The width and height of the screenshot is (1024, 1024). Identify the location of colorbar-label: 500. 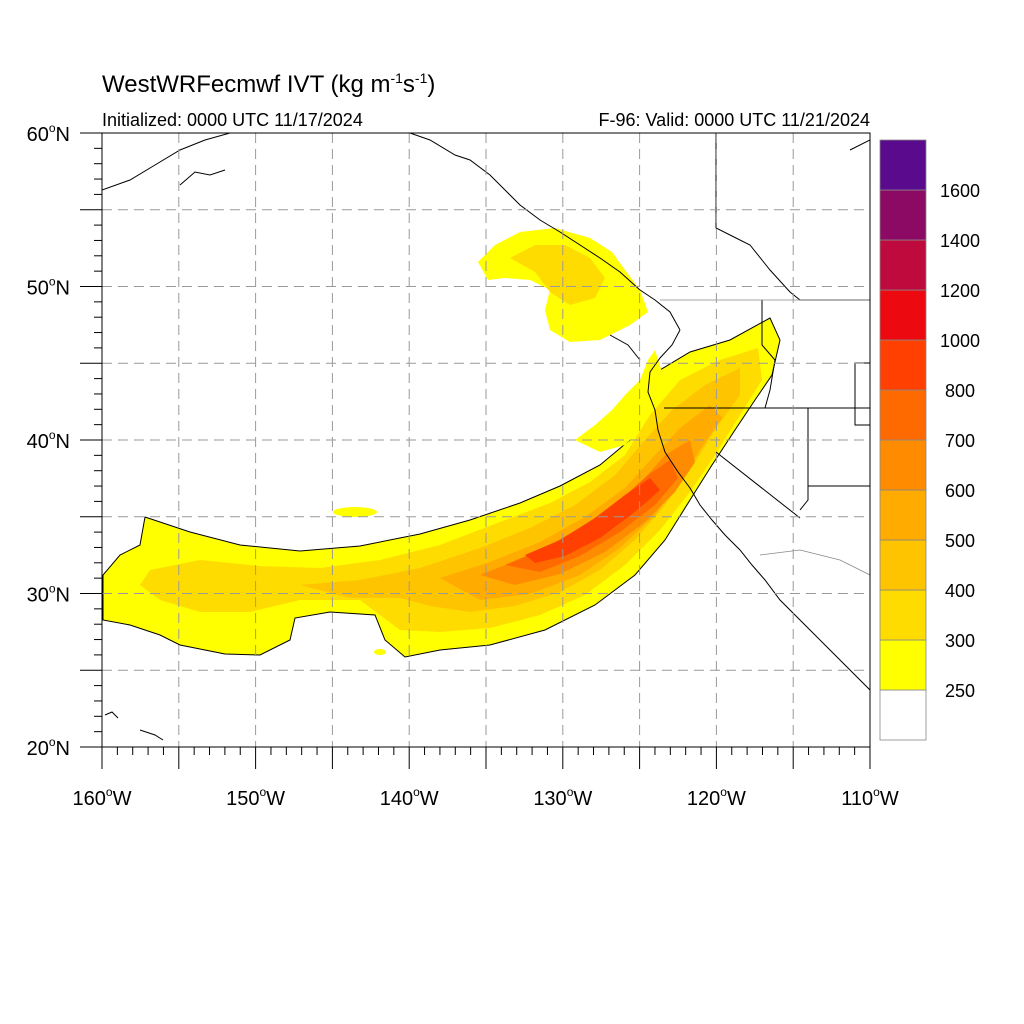
(960, 541).